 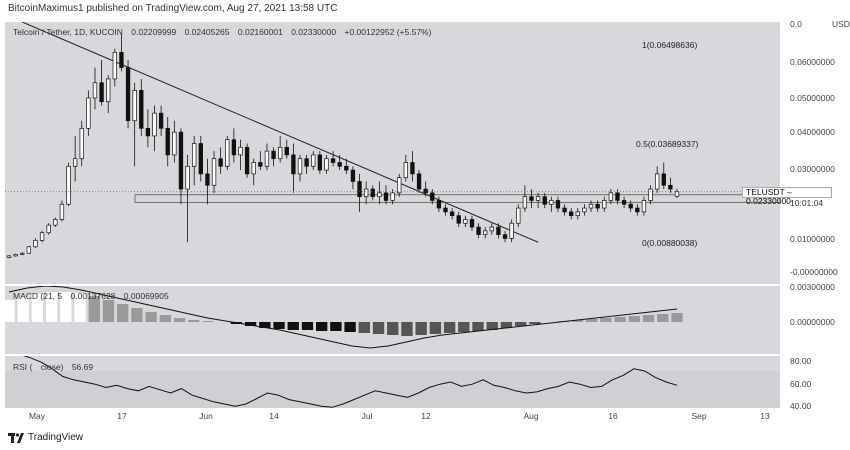 I want to click on macd-label: MACD (21, 5, so click(x=38, y=296).